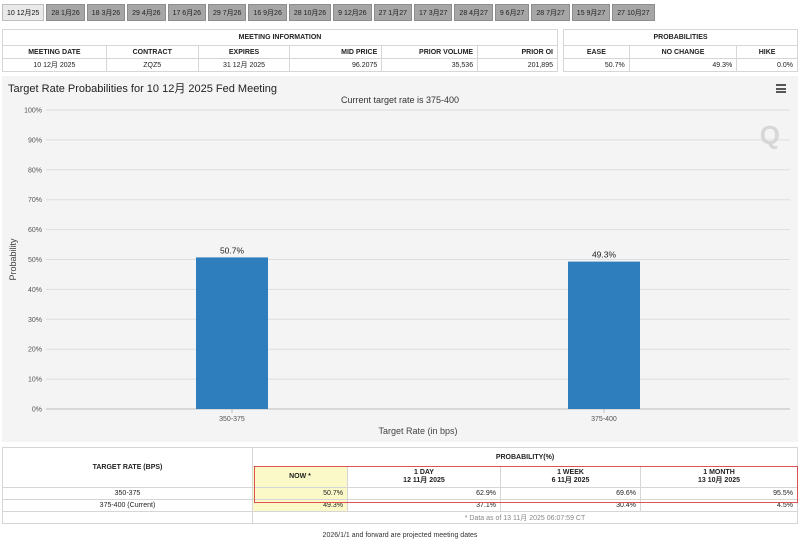  I want to click on meeting-info-title: MEETING INFORMATION, so click(280, 37).